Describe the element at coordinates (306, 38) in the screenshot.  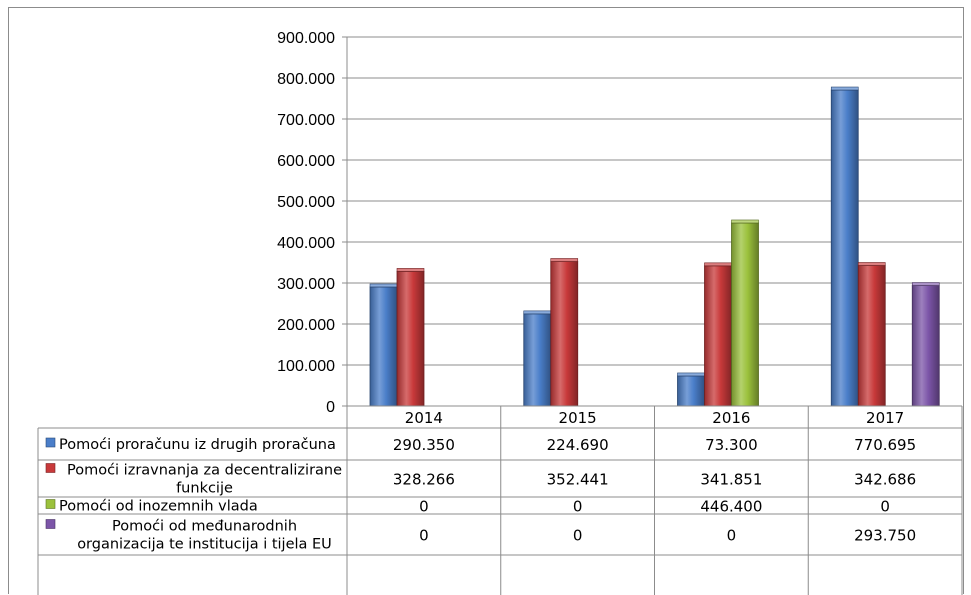
I see `y-tick-label: 900.000` at that location.